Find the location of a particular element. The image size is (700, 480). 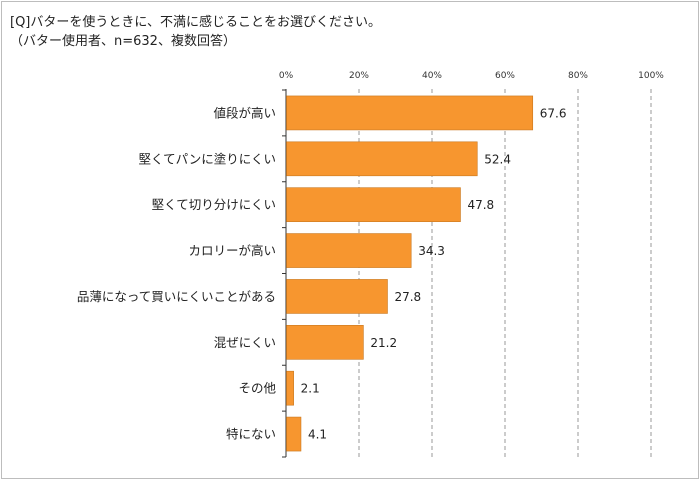

category-label: その他 is located at coordinates (257, 388).